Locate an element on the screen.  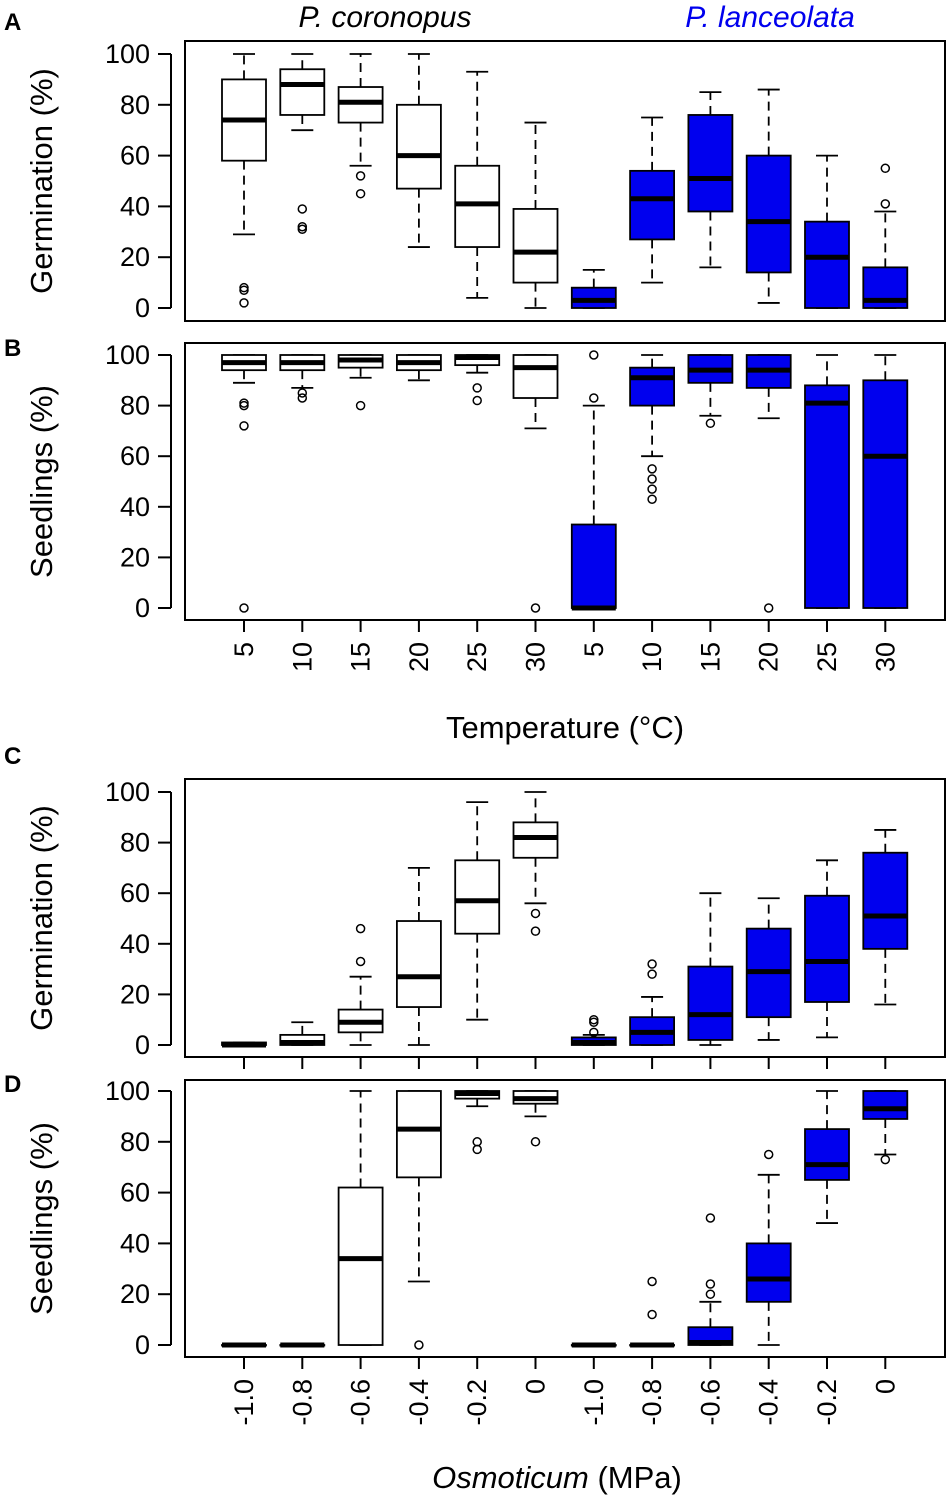
panel-letter: C is located at coordinates (12, 756).